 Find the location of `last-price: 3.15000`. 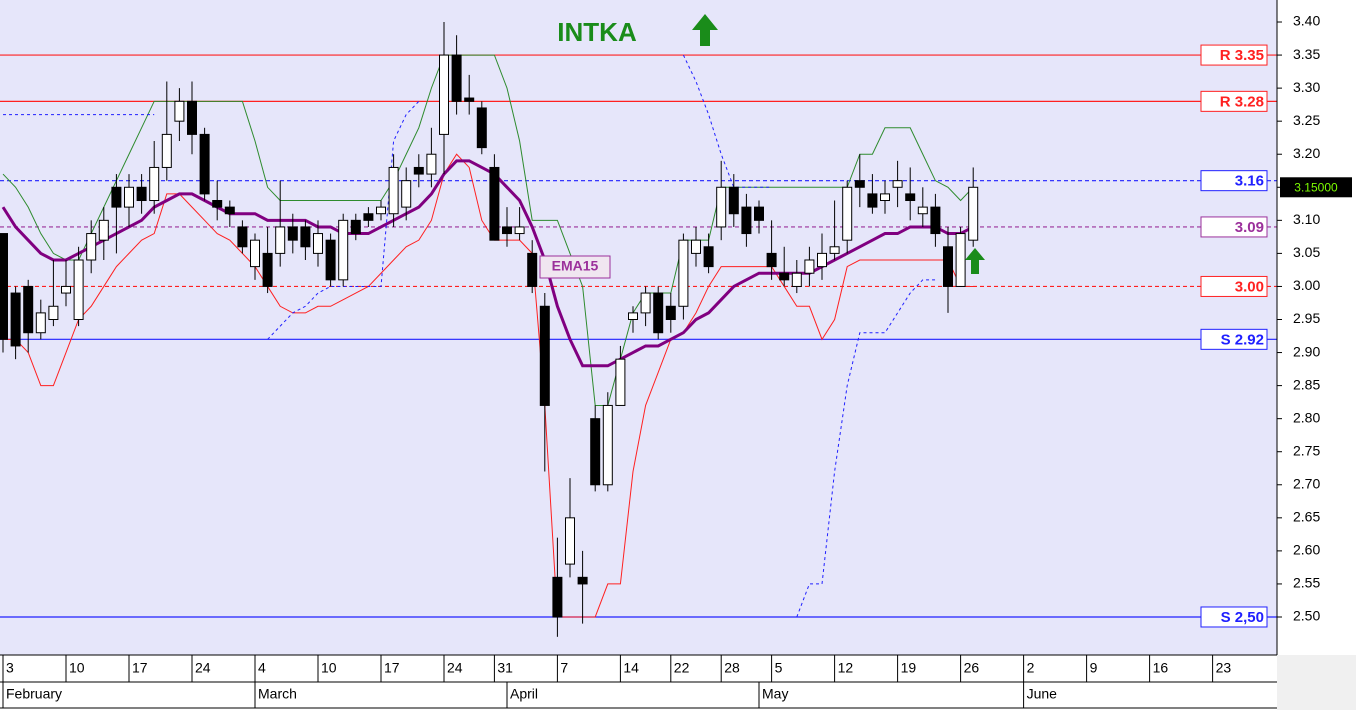

last-price: 3.15000 is located at coordinates (1316, 187).